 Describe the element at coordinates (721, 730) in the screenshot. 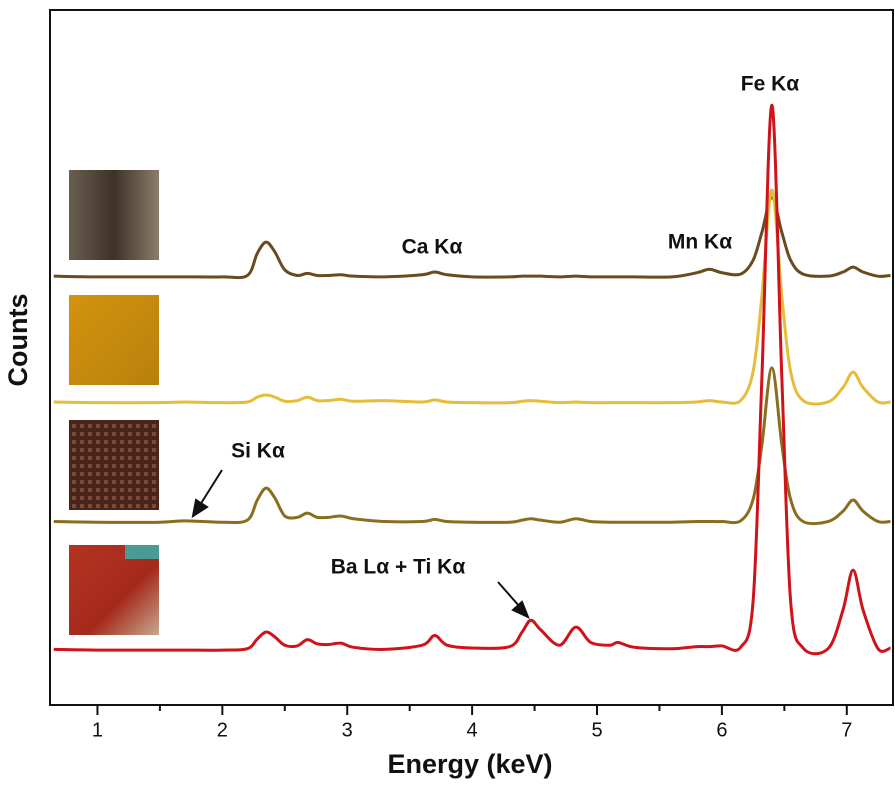

I see `x-tick-label: 6` at that location.